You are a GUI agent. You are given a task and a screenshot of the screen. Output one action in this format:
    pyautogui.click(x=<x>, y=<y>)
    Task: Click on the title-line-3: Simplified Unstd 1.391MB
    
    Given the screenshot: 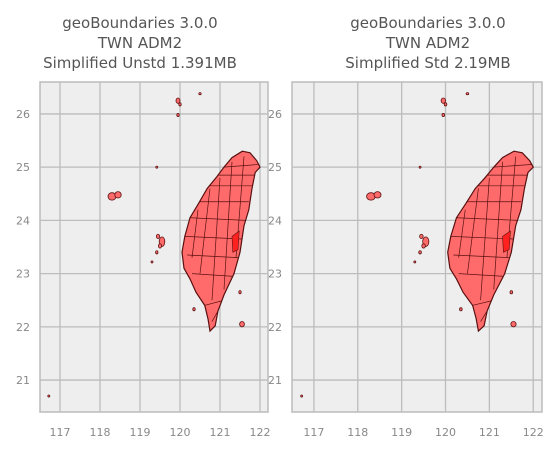 What is the action you would take?
    pyautogui.click(x=140, y=63)
    